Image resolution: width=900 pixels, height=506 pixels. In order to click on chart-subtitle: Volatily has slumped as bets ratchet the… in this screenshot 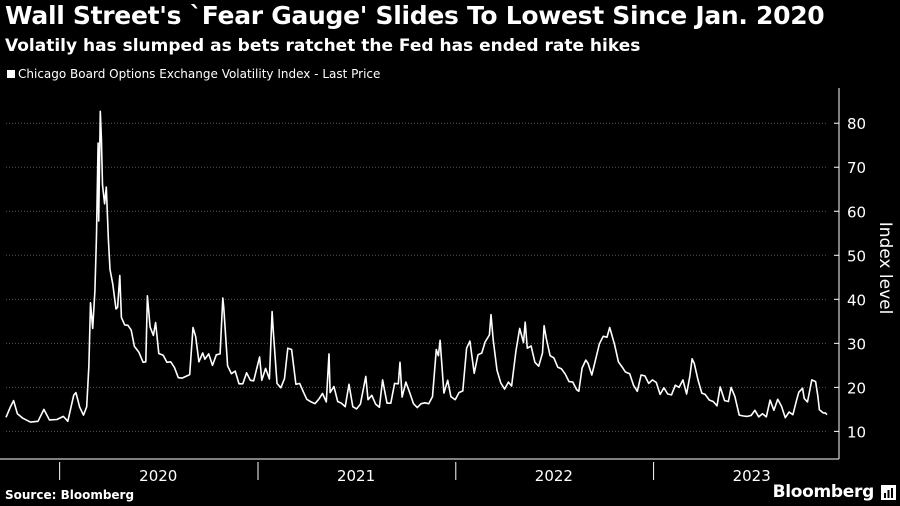, I will do `click(323, 46)`.